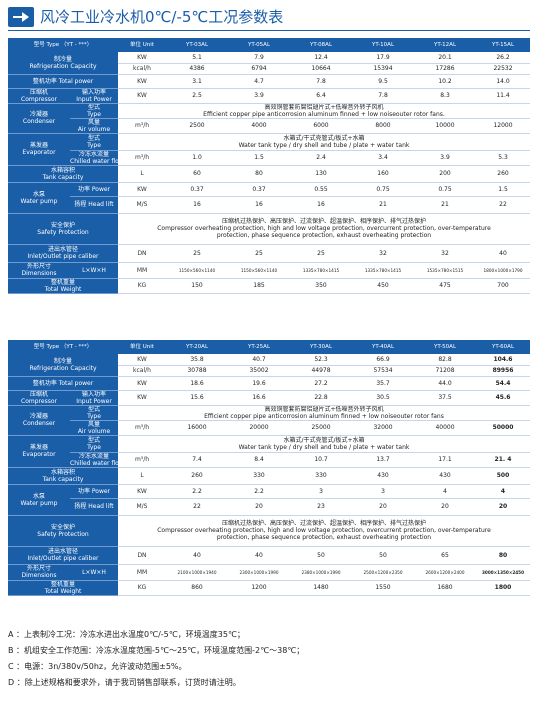 The width and height of the screenshot is (538, 703). I want to click on dimension-cell: 2500×1200×2350, so click(383, 572).